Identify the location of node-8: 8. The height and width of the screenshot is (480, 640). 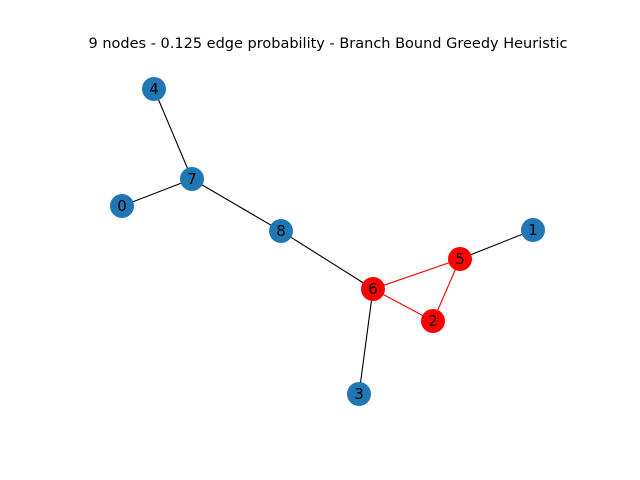
(281, 231).